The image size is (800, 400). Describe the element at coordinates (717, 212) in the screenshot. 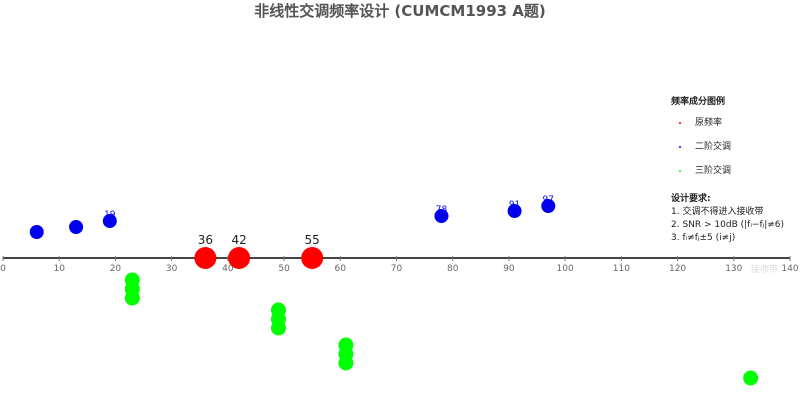

I see `requirement-1: 1. 交调不得进入接收带` at that location.